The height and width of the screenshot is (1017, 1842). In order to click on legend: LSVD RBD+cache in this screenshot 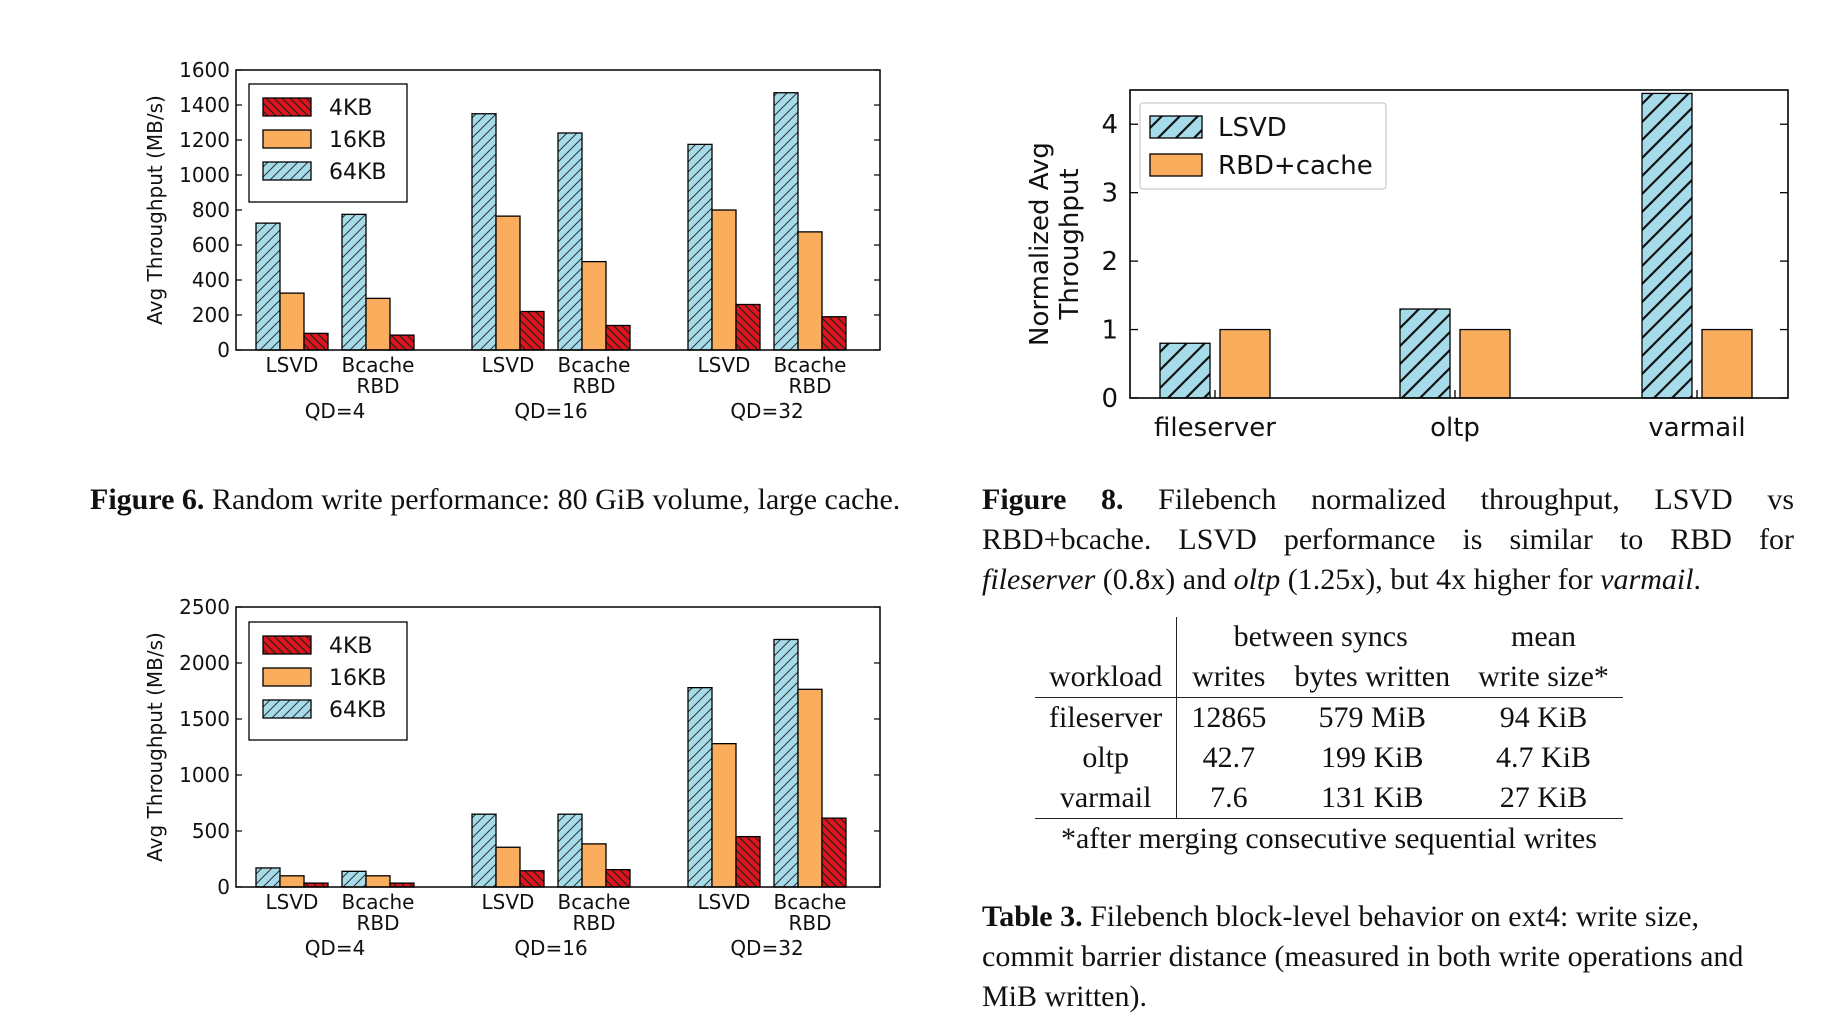, I will do `click(1263, 146)`.